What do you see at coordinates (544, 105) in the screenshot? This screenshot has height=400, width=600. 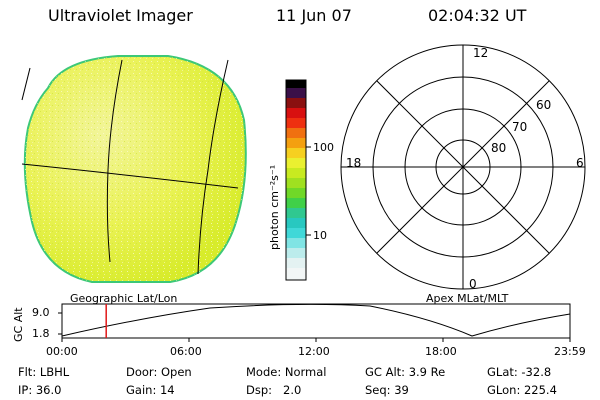 I see `mlat-label-60: 60` at bounding box center [544, 105].